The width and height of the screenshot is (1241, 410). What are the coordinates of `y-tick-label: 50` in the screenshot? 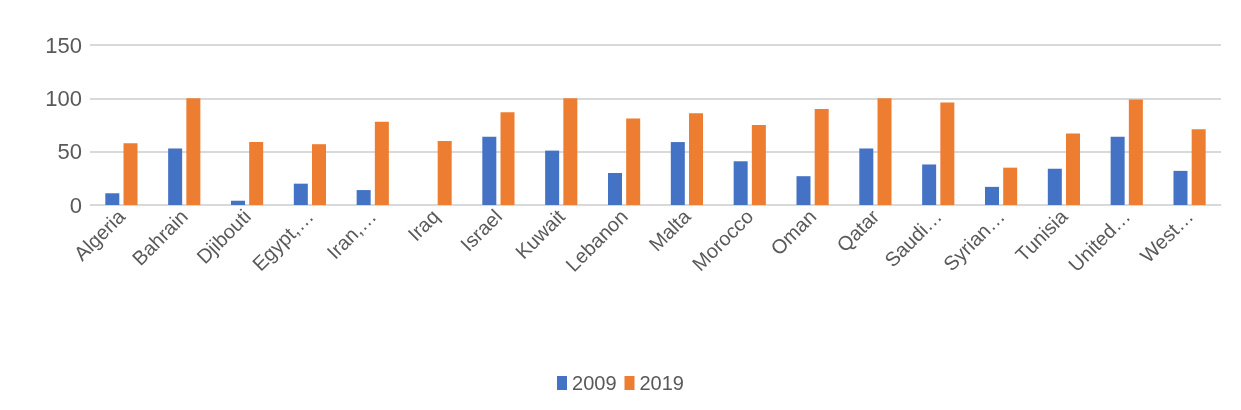 It's located at (69, 152).